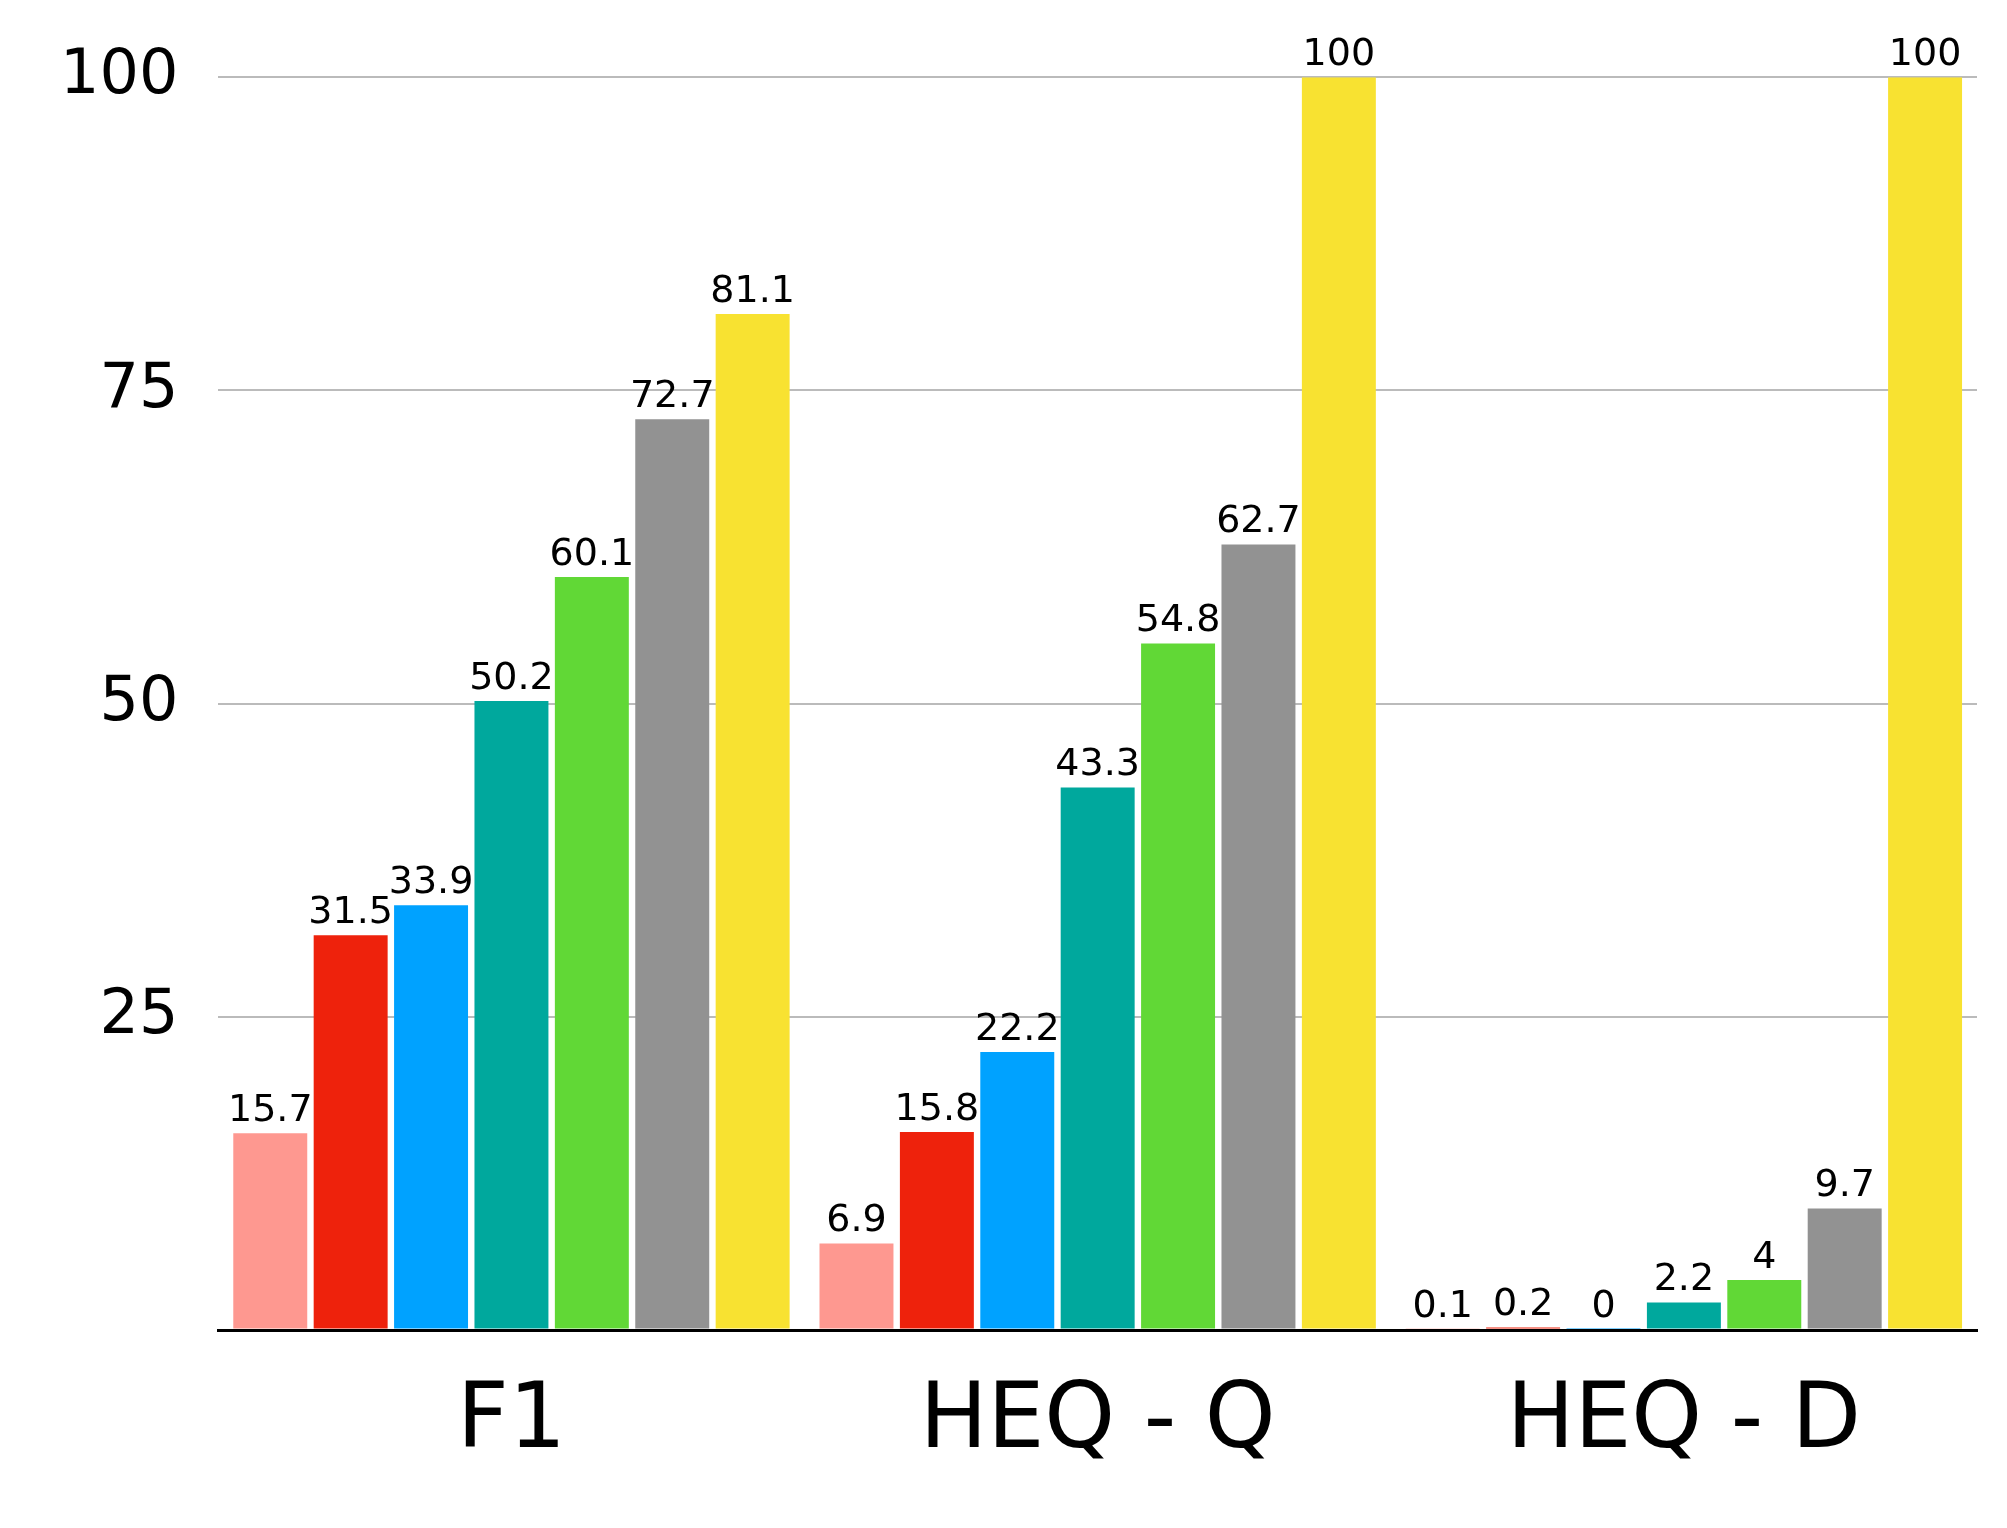 This screenshot has height=1528, width=2007. What do you see at coordinates (1017, 1026) in the screenshot?
I see `data-label: 22.2` at bounding box center [1017, 1026].